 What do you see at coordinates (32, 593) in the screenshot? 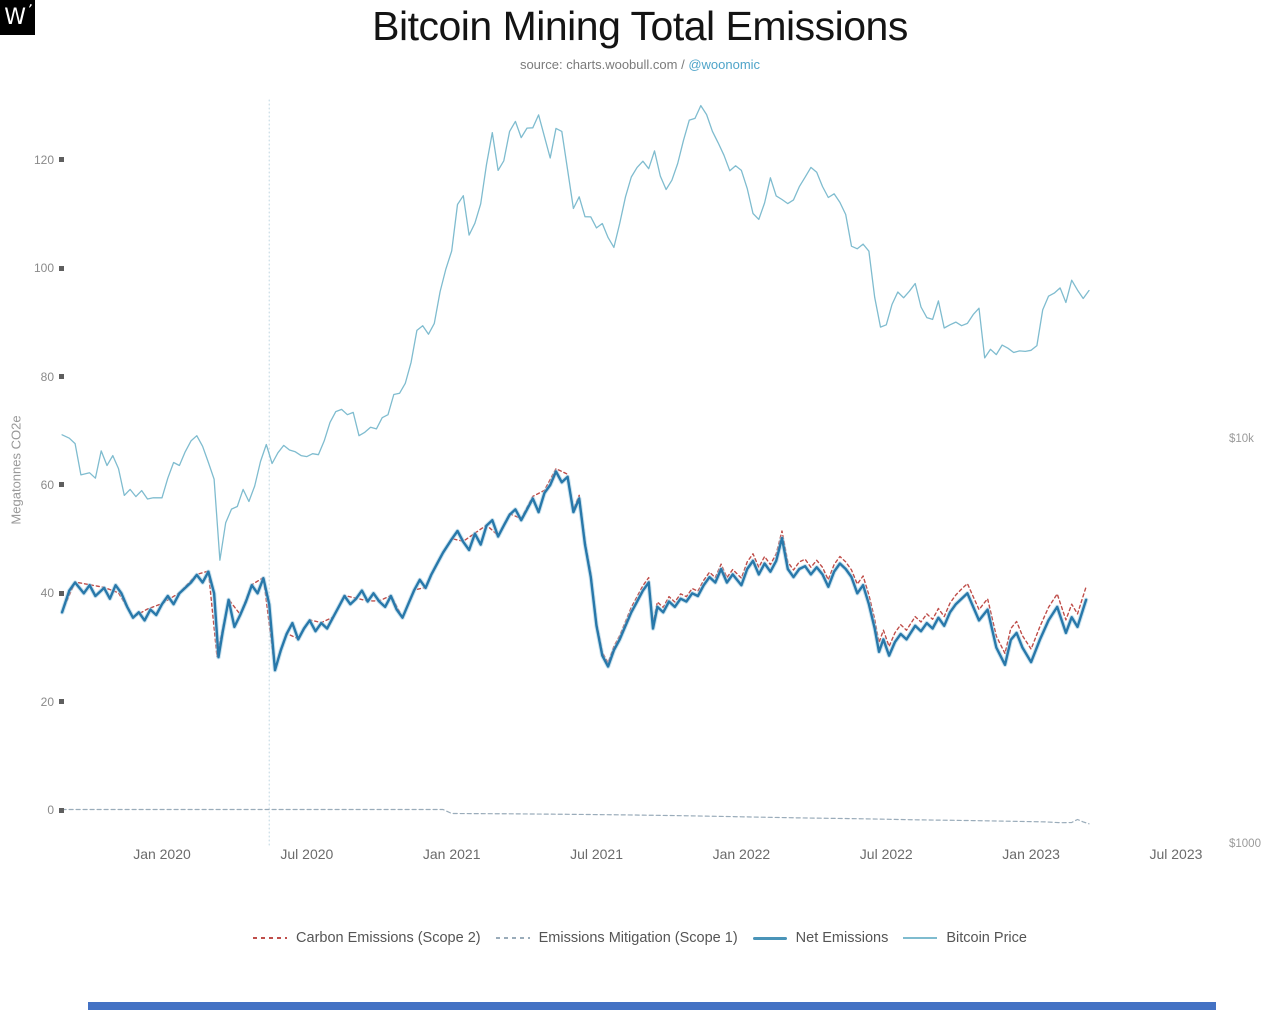
I see `left-axis-tick-40: 40` at bounding box center [32, 593].